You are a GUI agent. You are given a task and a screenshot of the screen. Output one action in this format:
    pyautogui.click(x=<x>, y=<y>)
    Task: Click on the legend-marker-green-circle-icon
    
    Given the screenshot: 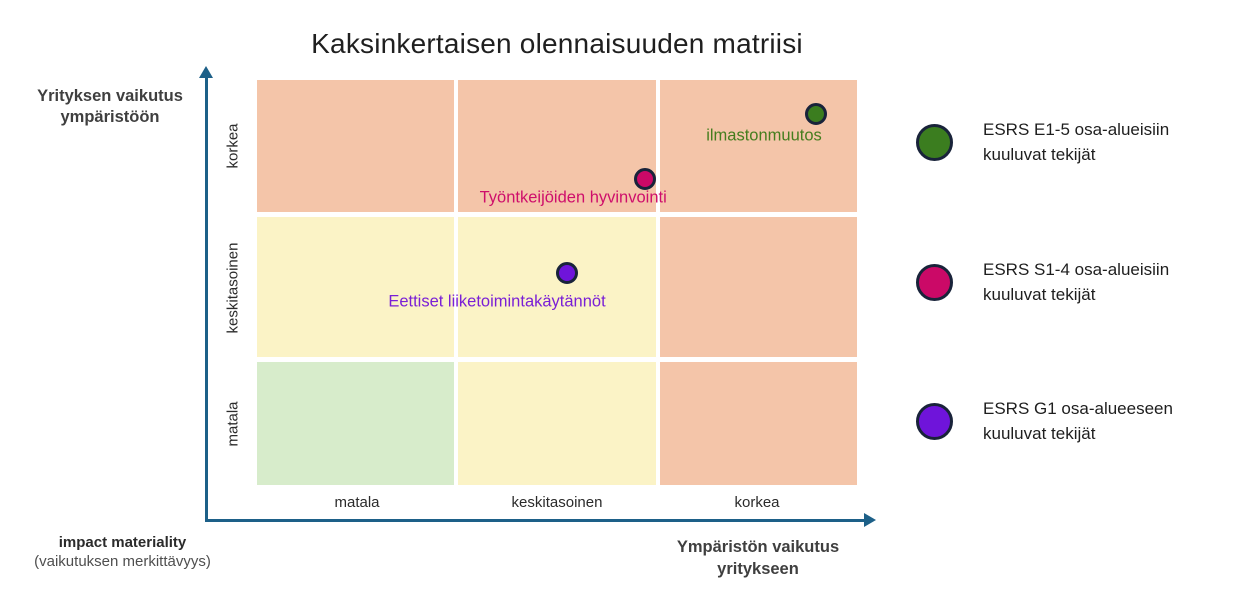 What is the action you would take?
    pyautogui.click(x=934, y=142)
    